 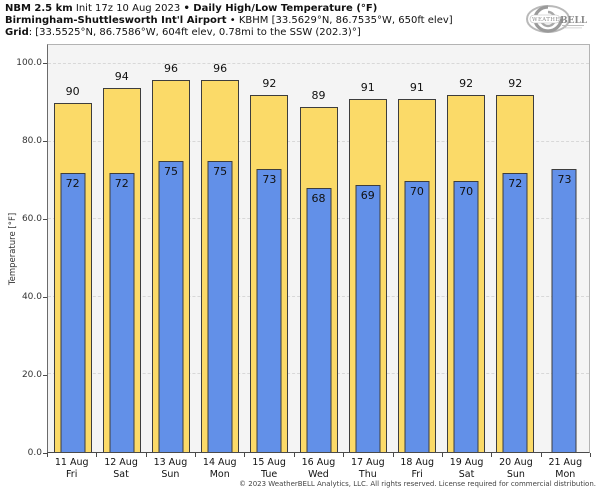 What do you see at coordinates (318, 199) in the screenshot?
I see `low-value-label: 68` at bounding box center [318, 199].